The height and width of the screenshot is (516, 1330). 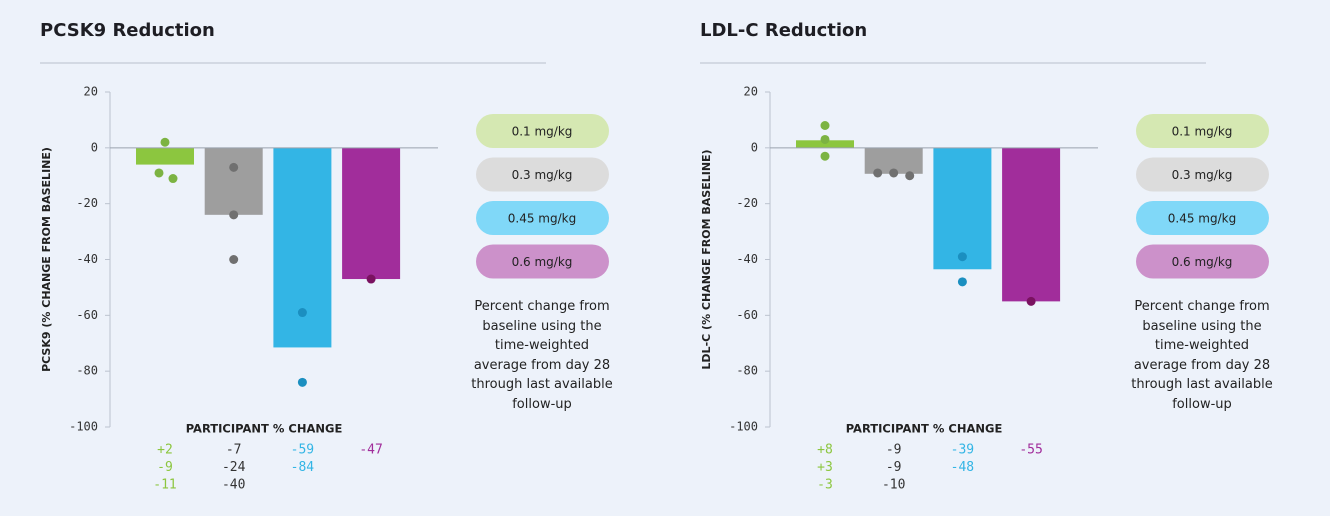 I want to click on participant-label: -3, so click(x=825, y=485).